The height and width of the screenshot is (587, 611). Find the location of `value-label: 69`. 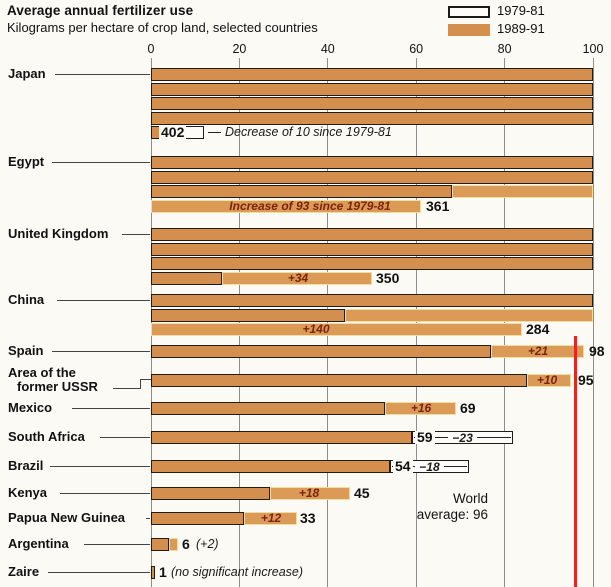

value-label: 69 is located at coordinates (468, 408).